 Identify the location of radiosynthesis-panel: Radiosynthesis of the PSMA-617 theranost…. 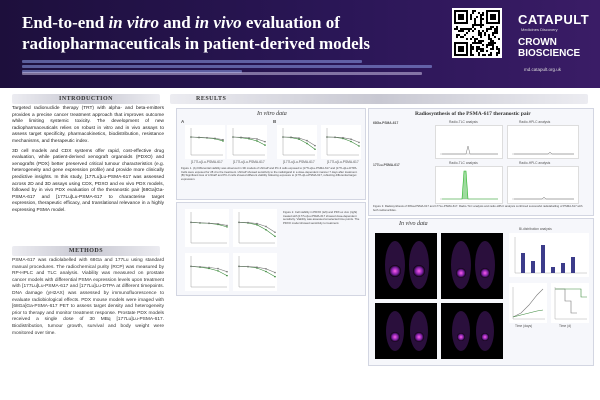
(481, 162).